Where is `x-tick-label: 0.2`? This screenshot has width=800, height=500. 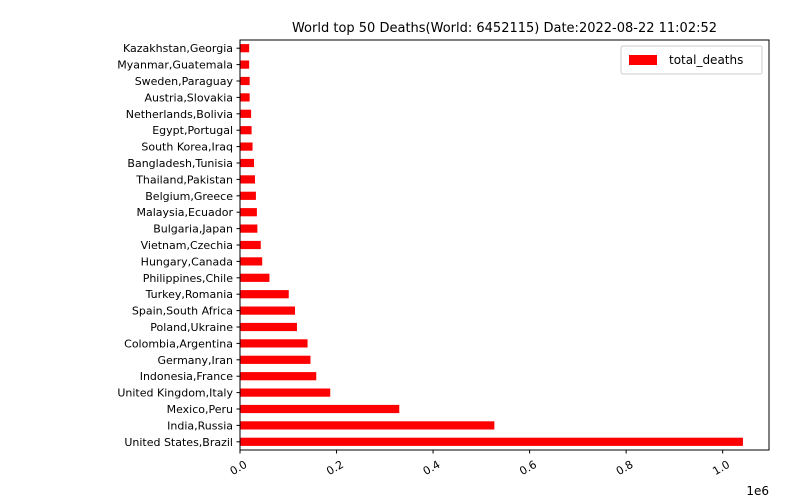
x-tick-label: 0.2 is located at coordinates (335, 468).